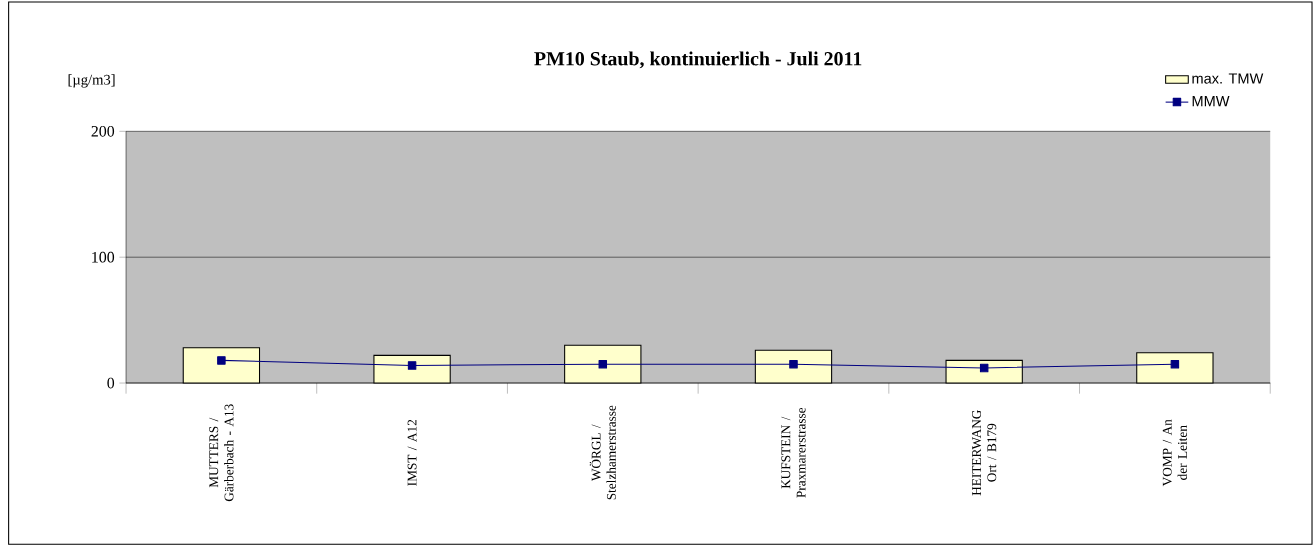  Describe the element at coordinates (1211, 101) in the screenshot. I see `legend-label: MMW` at that location.